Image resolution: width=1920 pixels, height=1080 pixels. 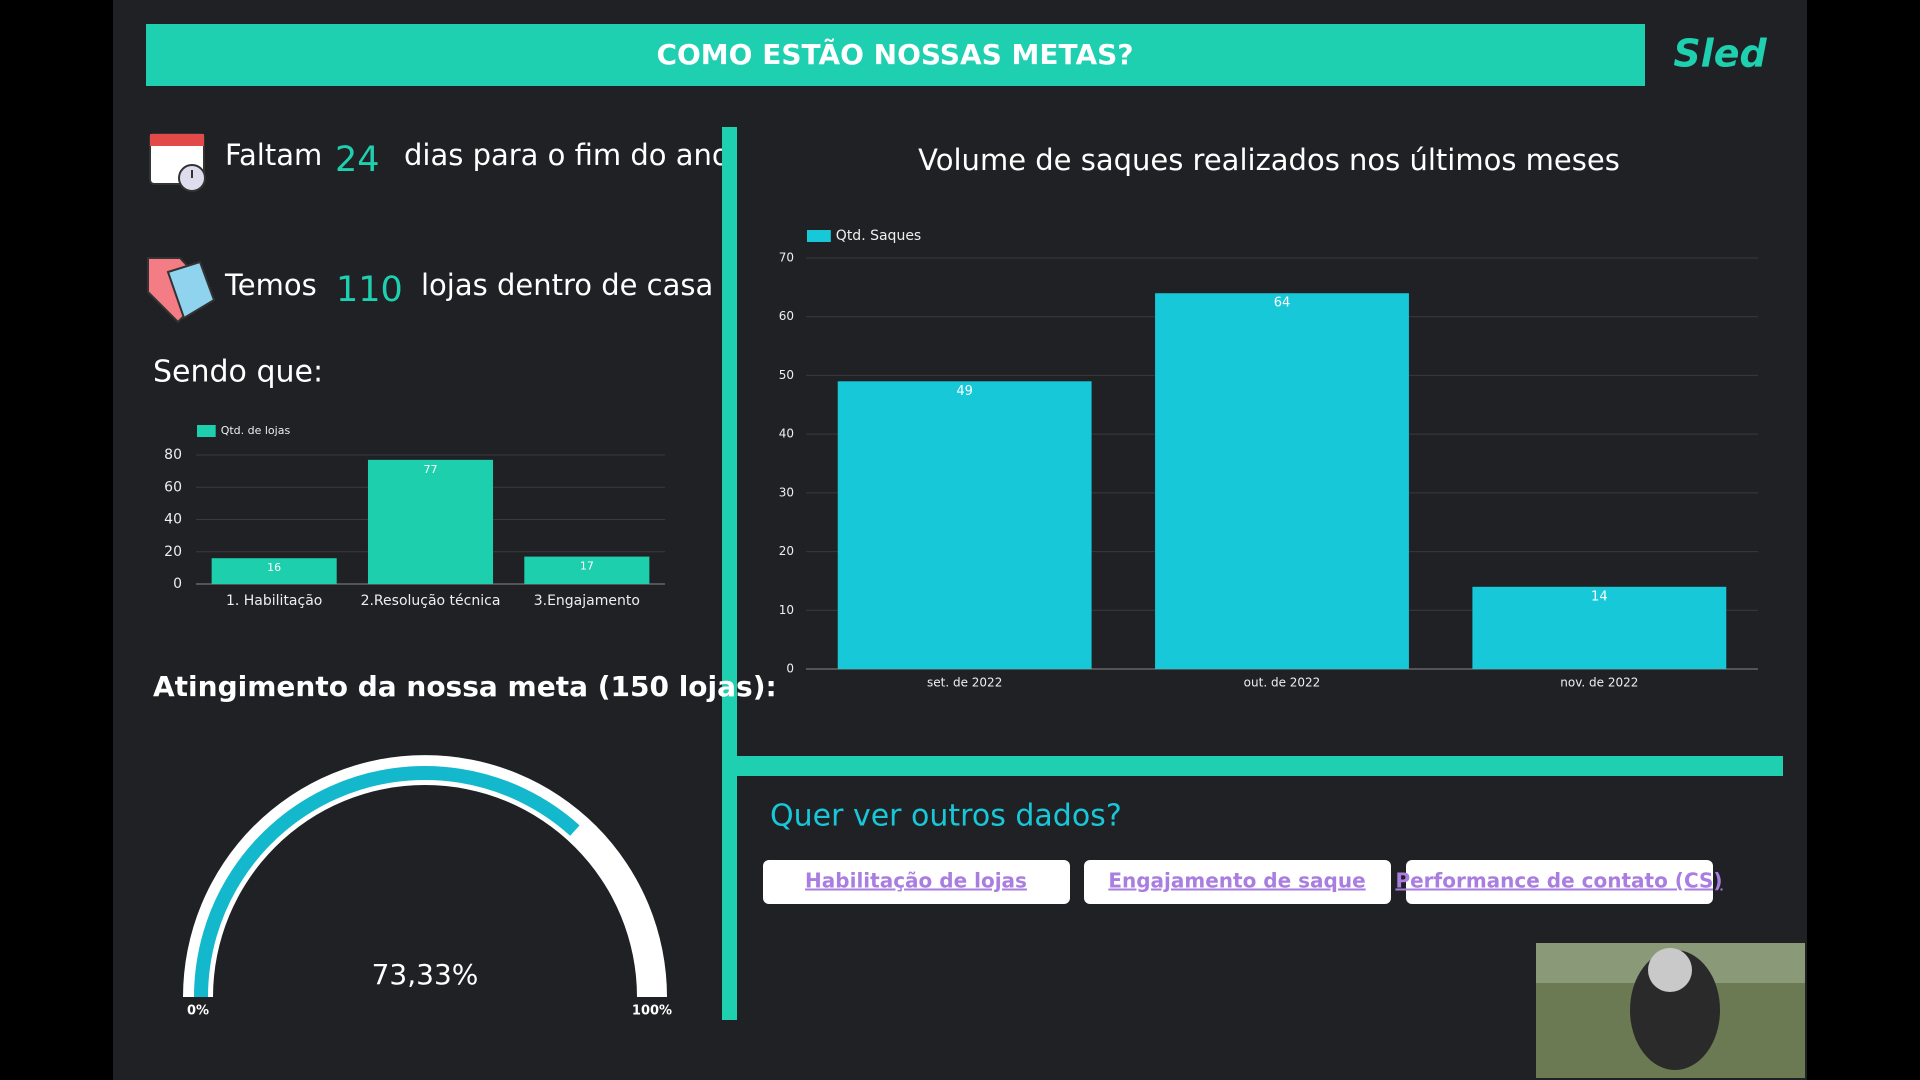 What do you see at coordinates (465, 686) in the screenshot?
I see `chart-title: Atingimento da nossa meta (150 lojas):` at bounding box center [465, 686].